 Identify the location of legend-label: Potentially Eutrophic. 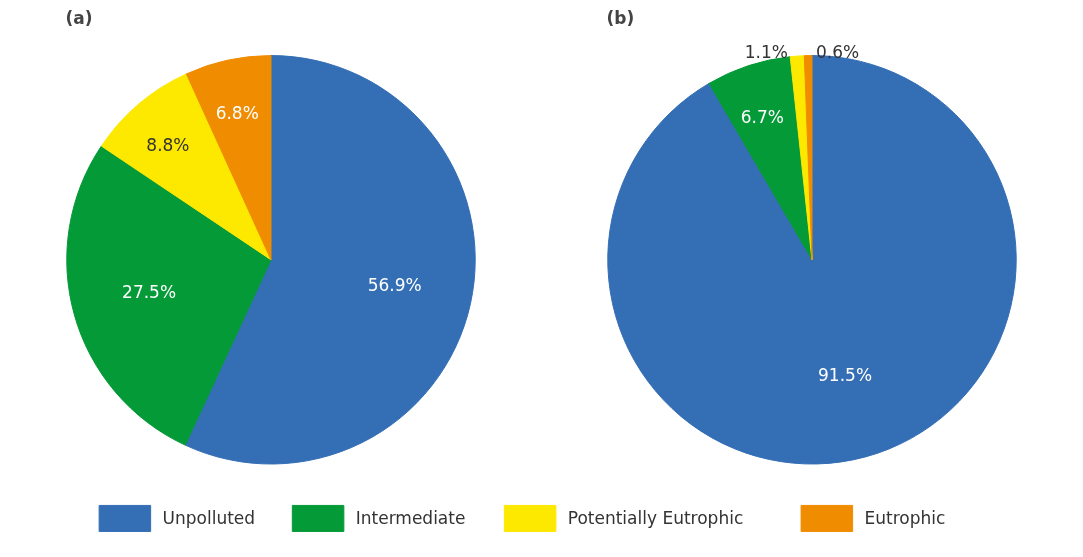
(655, 518).